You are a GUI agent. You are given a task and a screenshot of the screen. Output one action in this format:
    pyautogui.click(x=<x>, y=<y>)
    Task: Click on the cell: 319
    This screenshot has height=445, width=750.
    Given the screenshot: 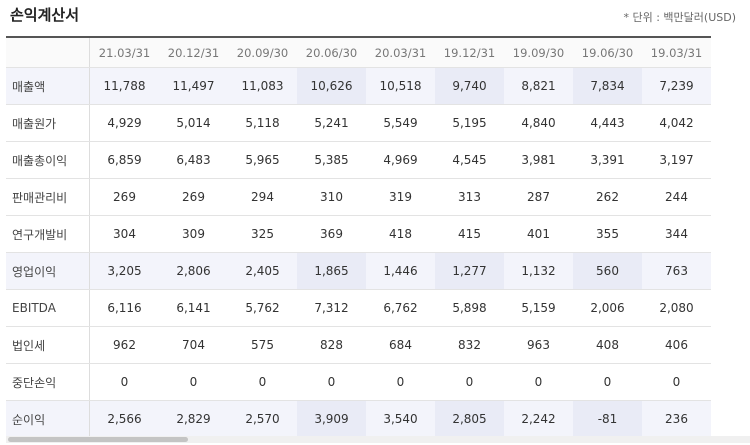 What is the action you would take?
    pyautogui.click(x=400, y=197)
    